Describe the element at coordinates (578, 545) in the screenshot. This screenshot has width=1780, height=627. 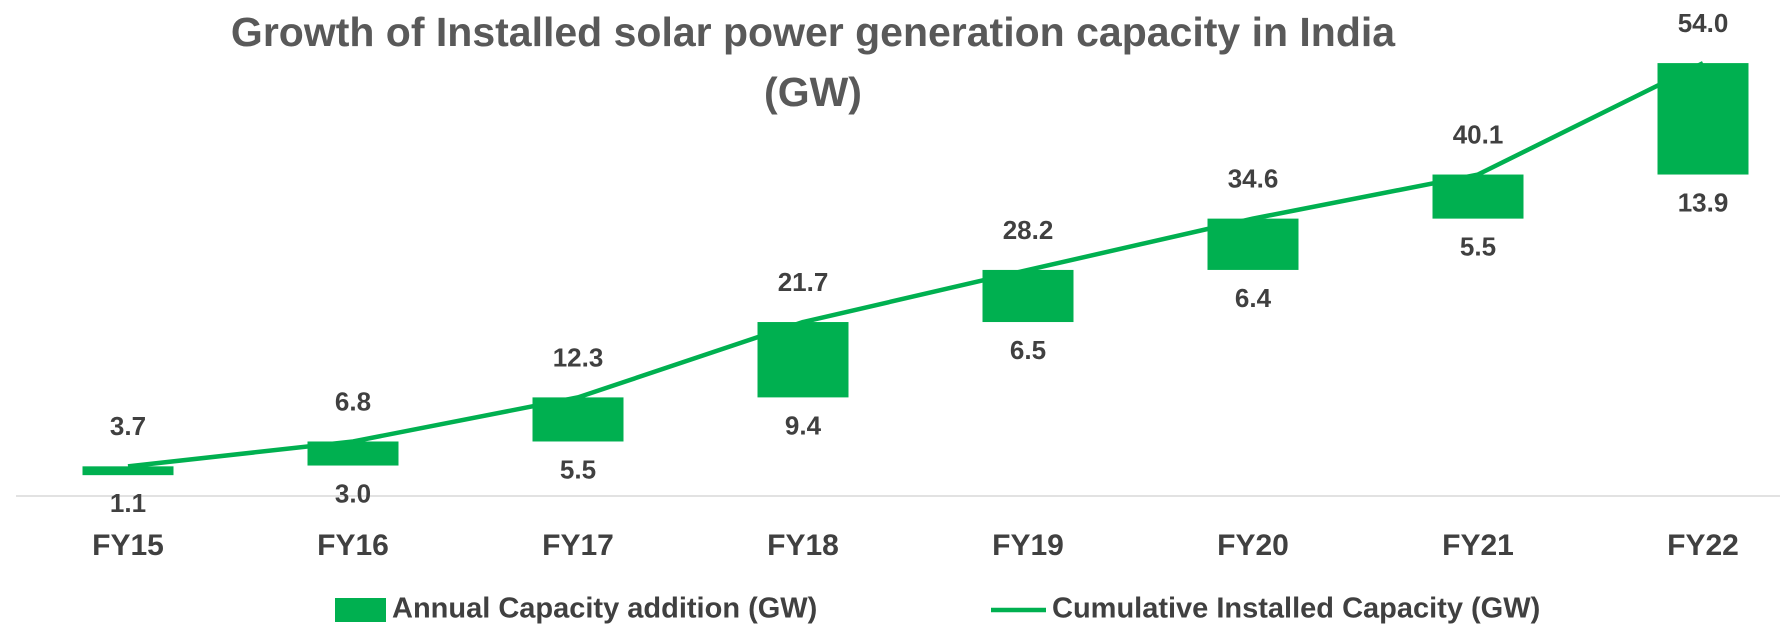
I see `x-tick-label: FY17` at that location.